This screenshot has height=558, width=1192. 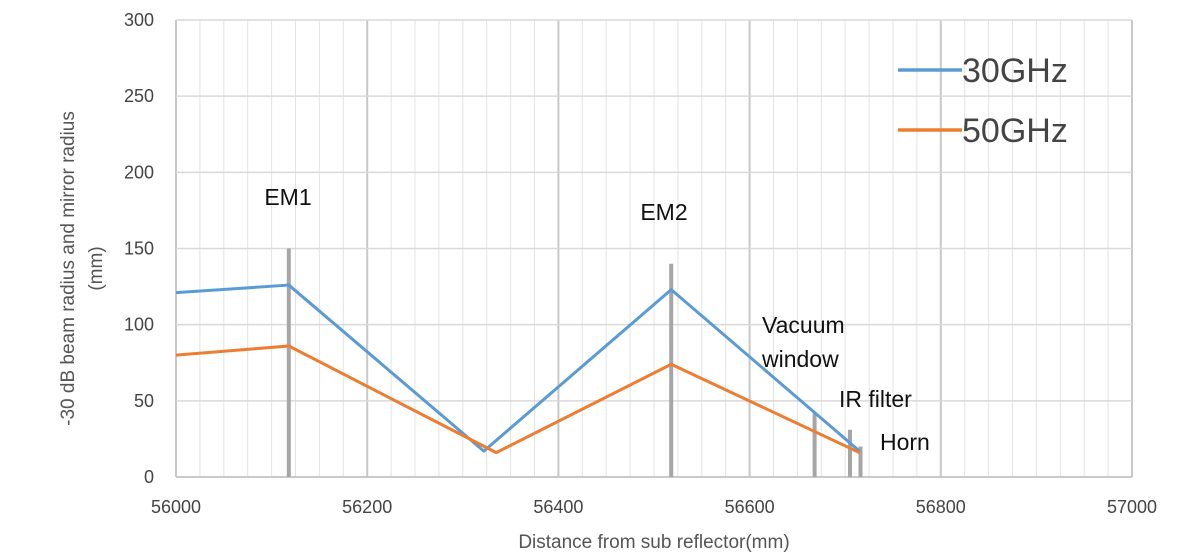 I want to click on x-tick-label: 56800, so click(x=941, y=507).